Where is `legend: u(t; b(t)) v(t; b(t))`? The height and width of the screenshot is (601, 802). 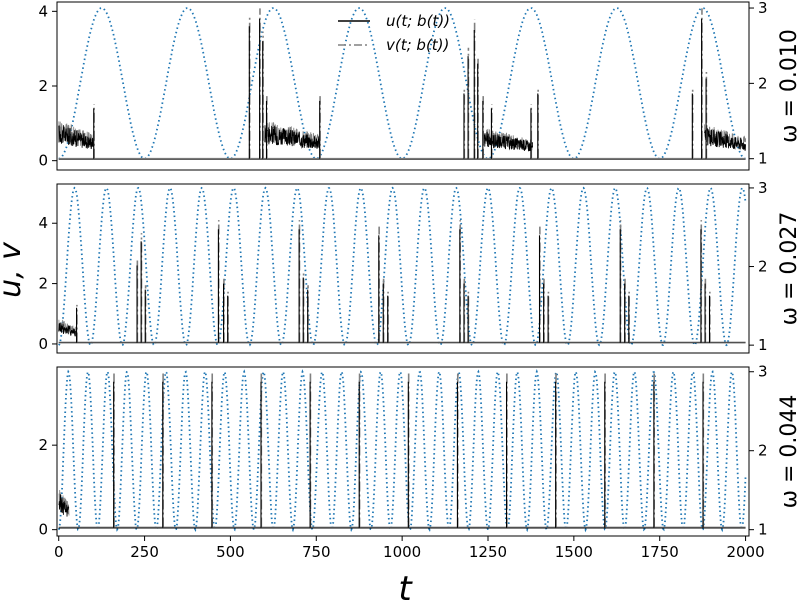
legend: u(t; b(t)) v(t; b(t)) is located at coordinates (394, 33).